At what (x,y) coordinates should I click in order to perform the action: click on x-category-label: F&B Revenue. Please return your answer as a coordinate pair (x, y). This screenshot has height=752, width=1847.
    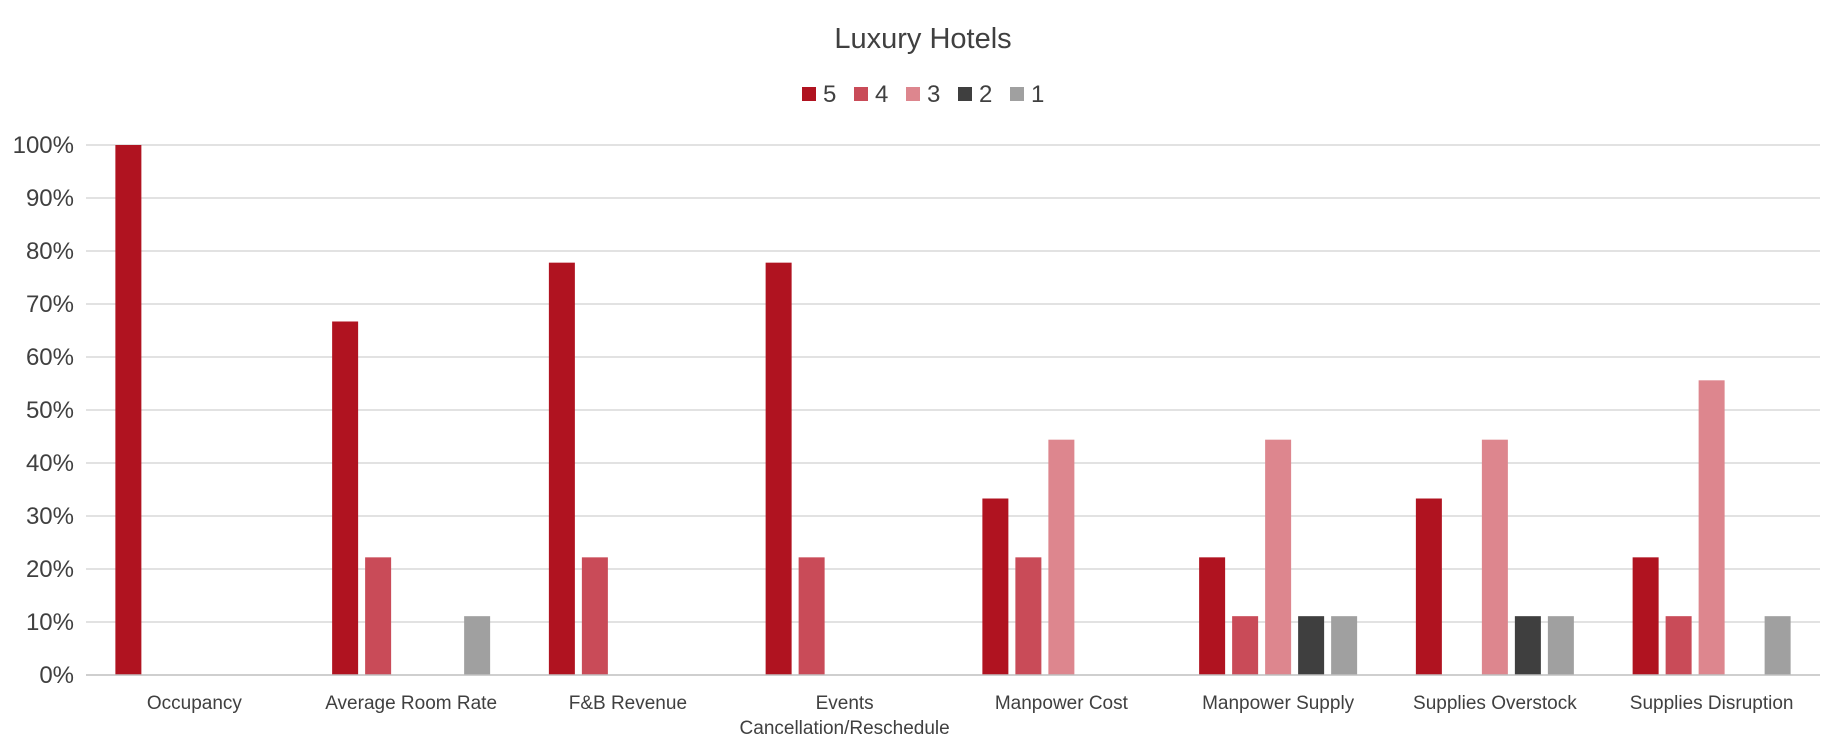
    Looking at the image, I should click on (628, 703).